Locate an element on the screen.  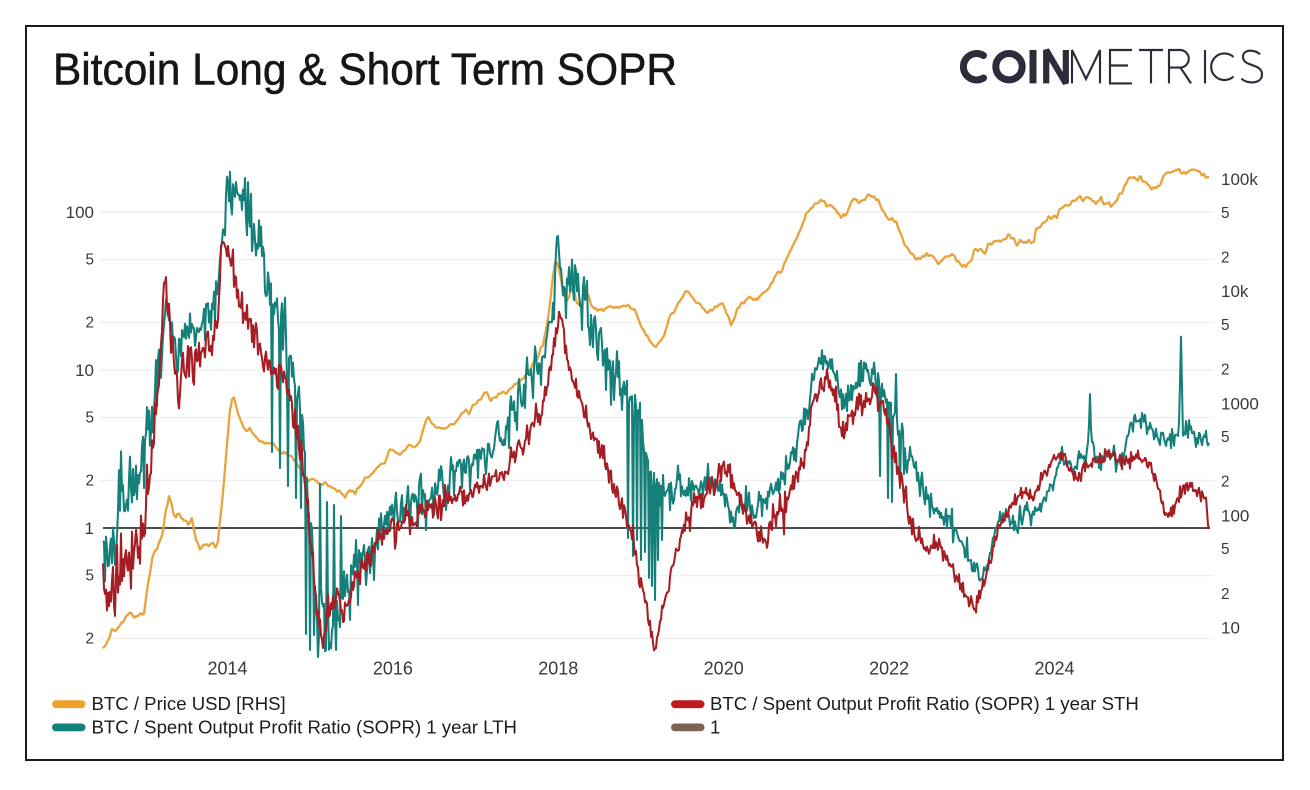
svg-text: 2024 is located at coordinates (1054, 669).